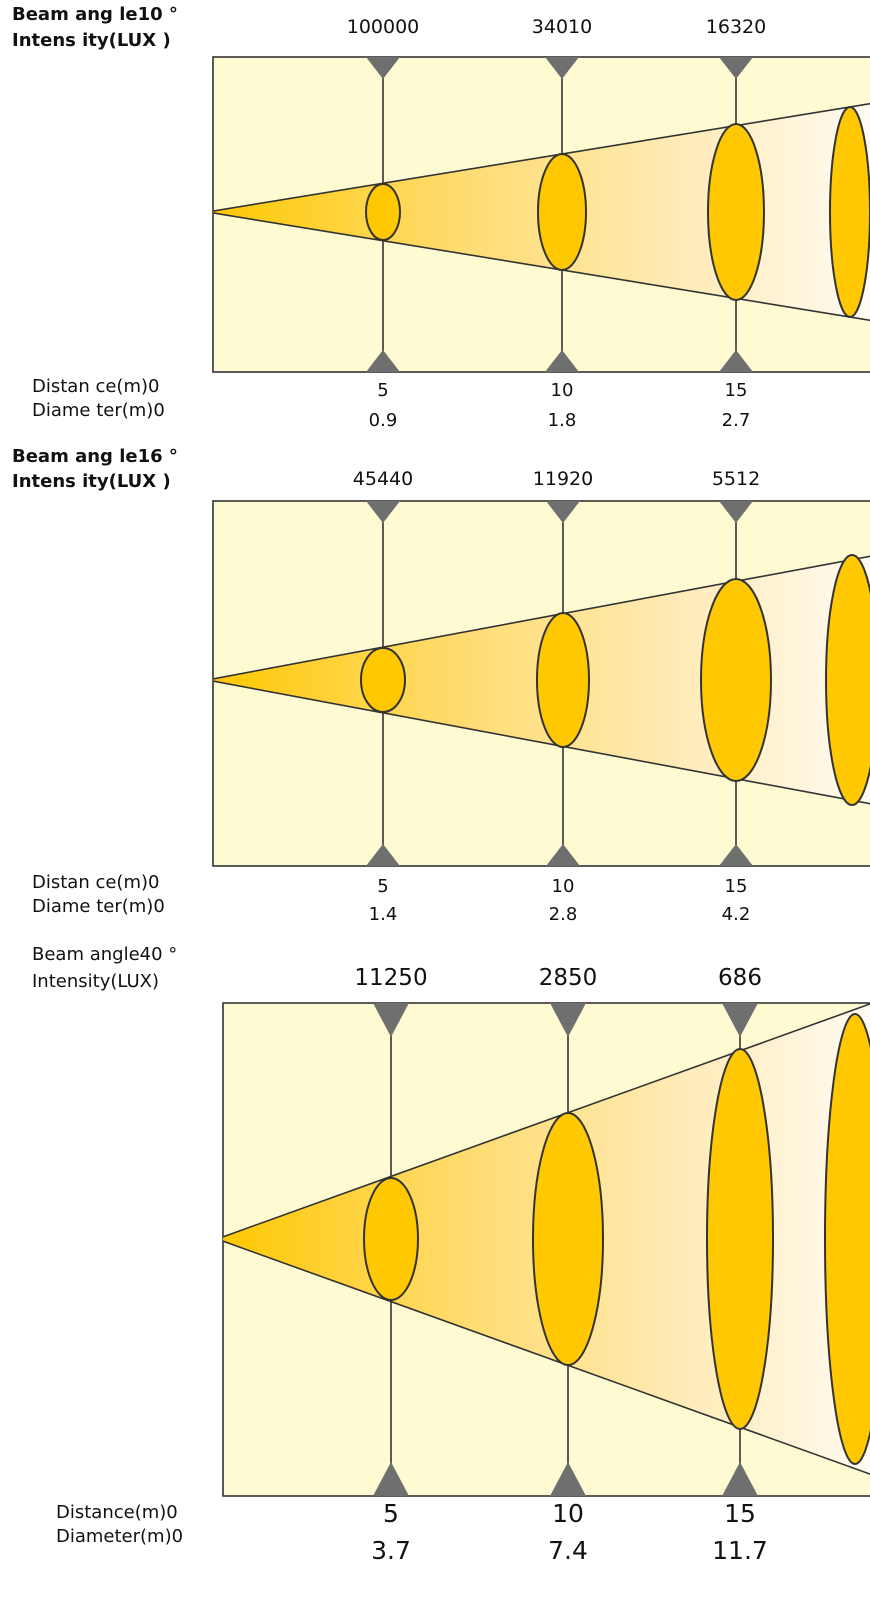  I want to click on diameter-value: 3.7, so click(391, 1550).